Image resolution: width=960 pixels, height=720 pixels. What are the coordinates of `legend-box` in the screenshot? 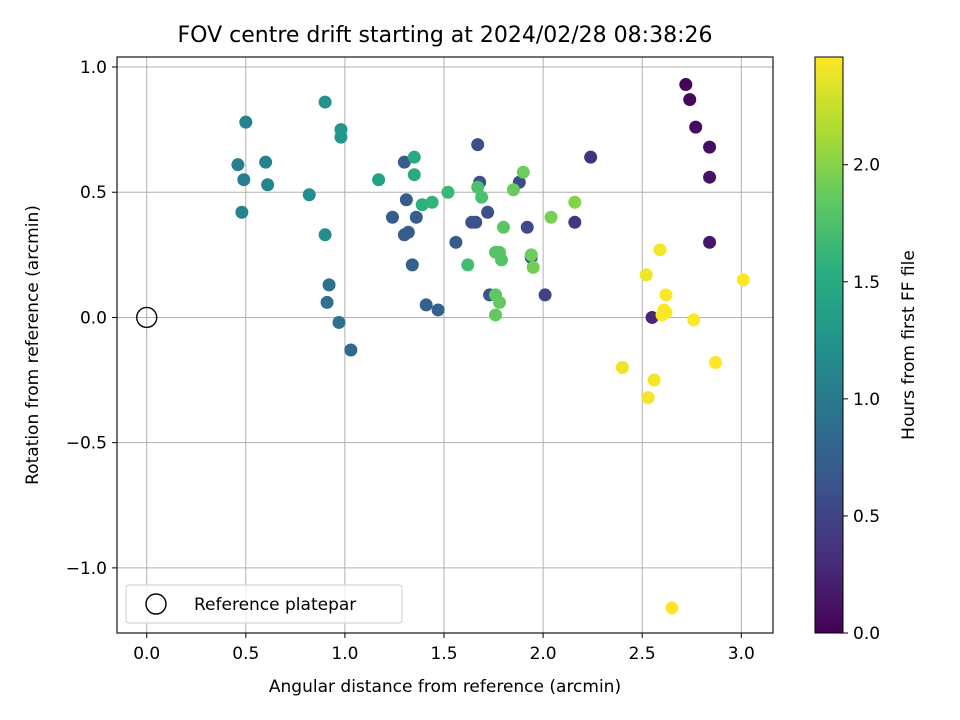 It's located at (264, 604).